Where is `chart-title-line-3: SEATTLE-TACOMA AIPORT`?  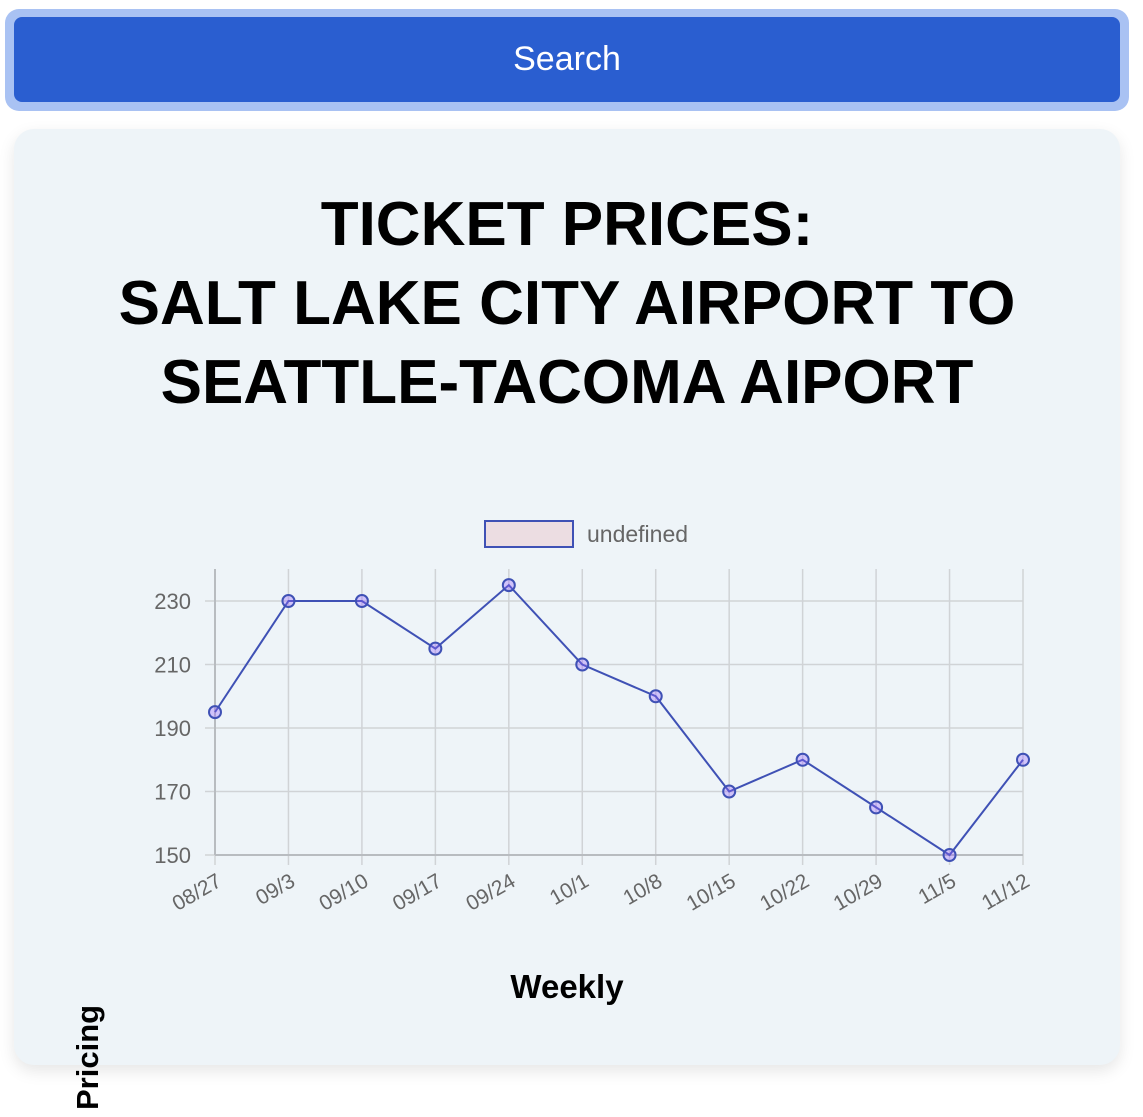 chart-title-line-3: SEATTLE-TACOMA AIPORT is located at coordinates (567, 382).